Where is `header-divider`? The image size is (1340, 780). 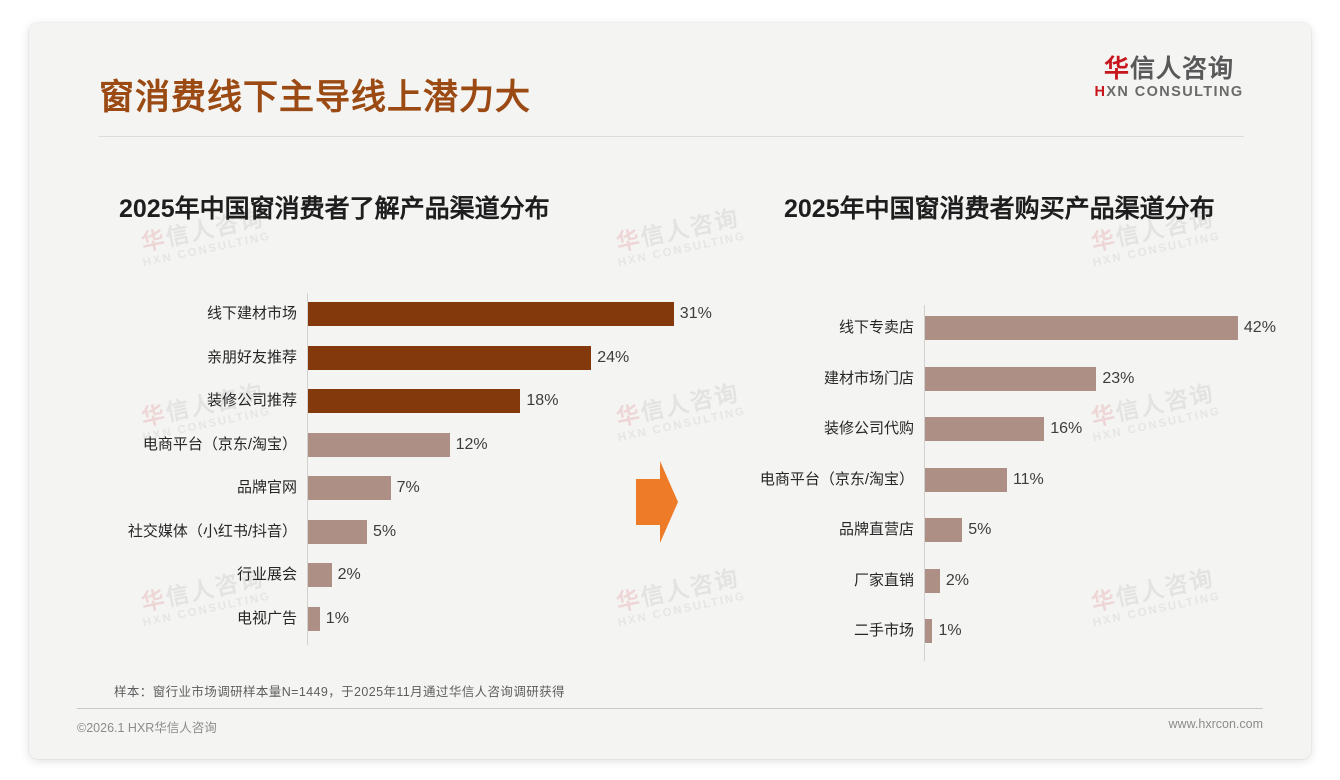 header-divider is located at coordinates (671, 136).